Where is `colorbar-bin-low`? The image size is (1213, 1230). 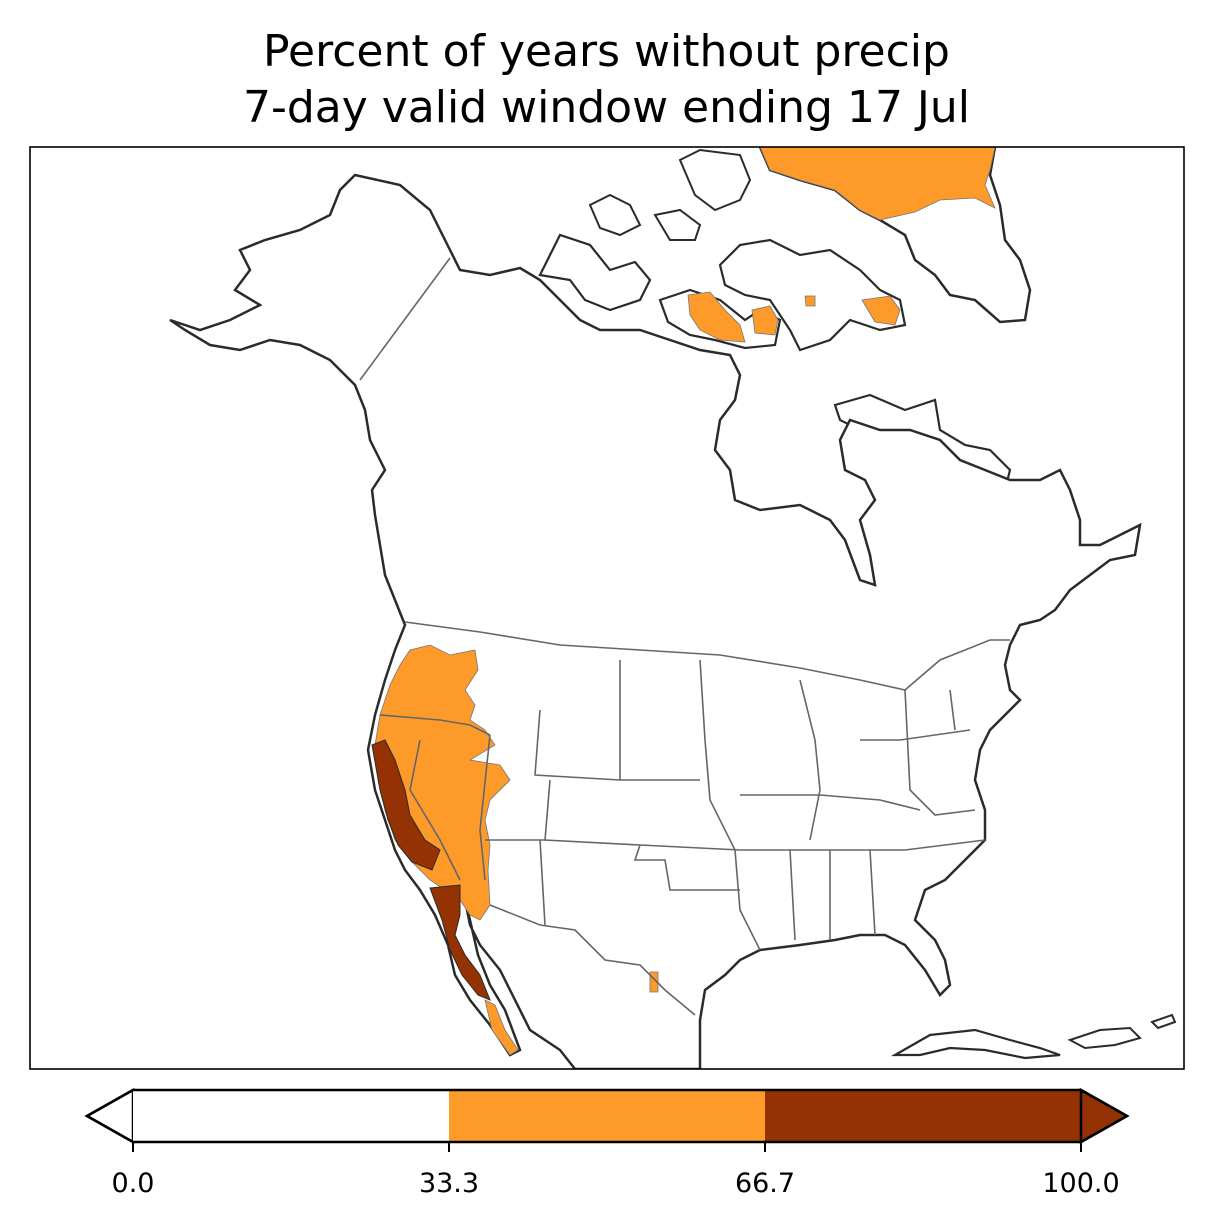
colorbar-bin-low is located at coordinates (291, 1116).